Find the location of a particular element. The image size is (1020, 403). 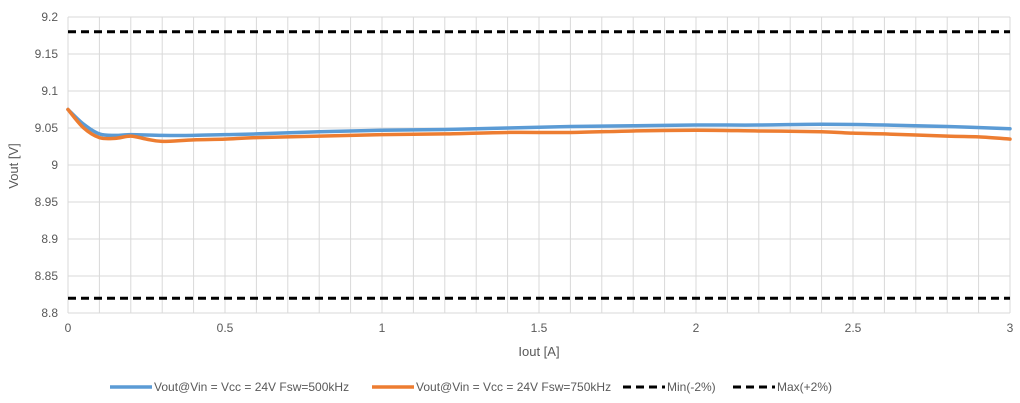

x-tick-label: 1 is located at coordinates (382, 328).